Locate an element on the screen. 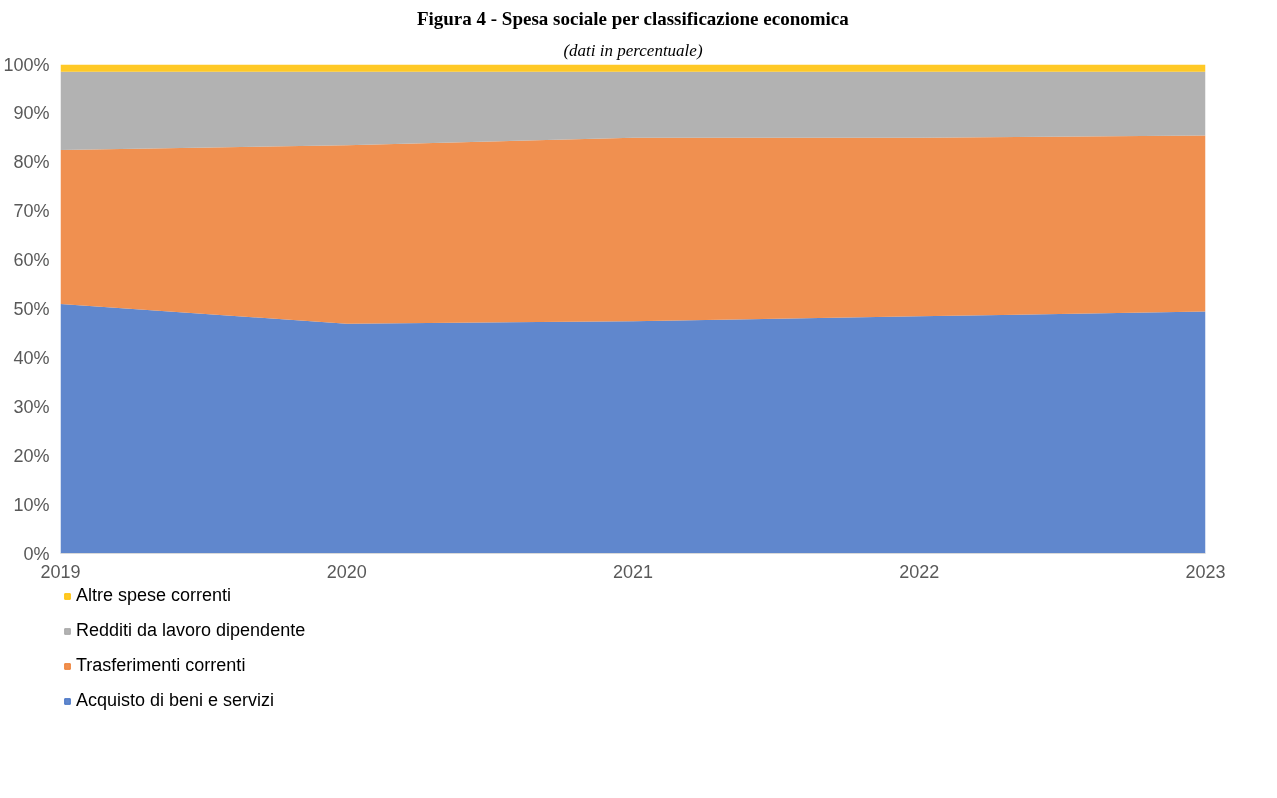 Image resolution: width=1277 pixels, height=798 pixels. chart-subtitle: (dati in percentuale) is located at coordinates (633, 50).